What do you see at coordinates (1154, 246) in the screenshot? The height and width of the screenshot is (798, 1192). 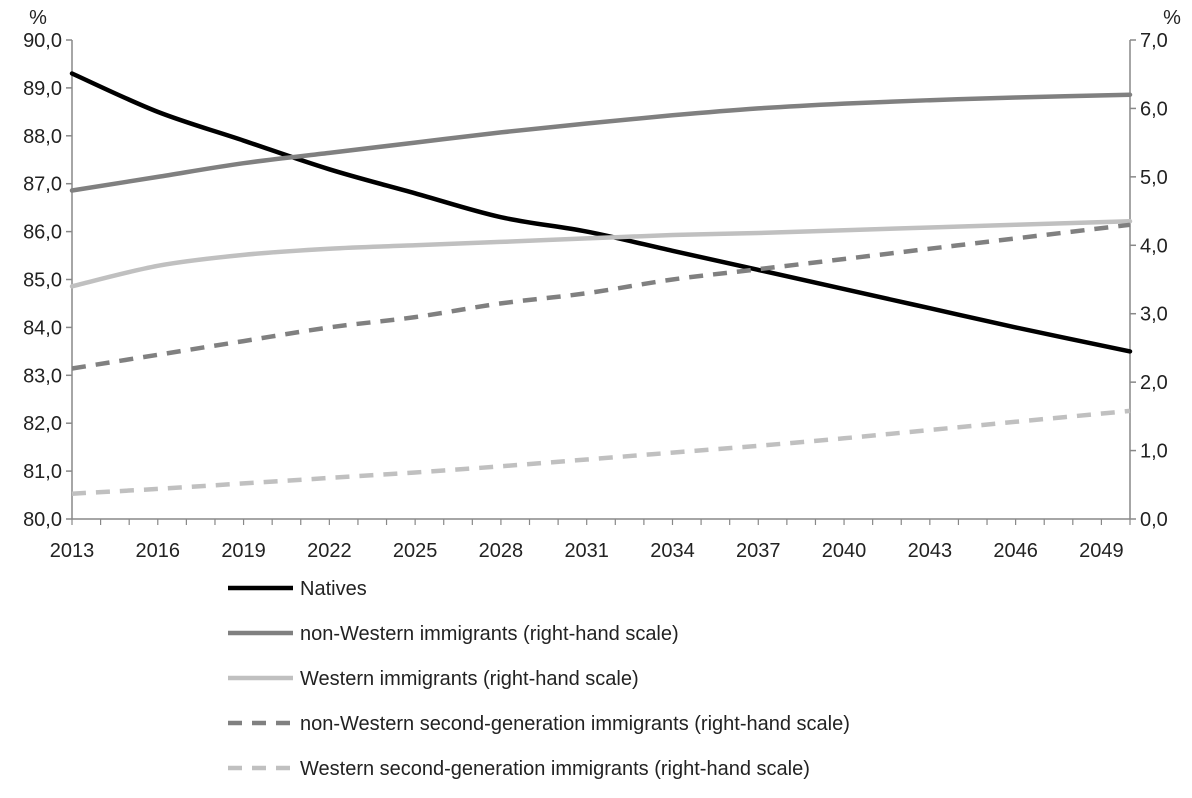 I see `right-tick-label: 4,0` at bounding box center [1154, 246].